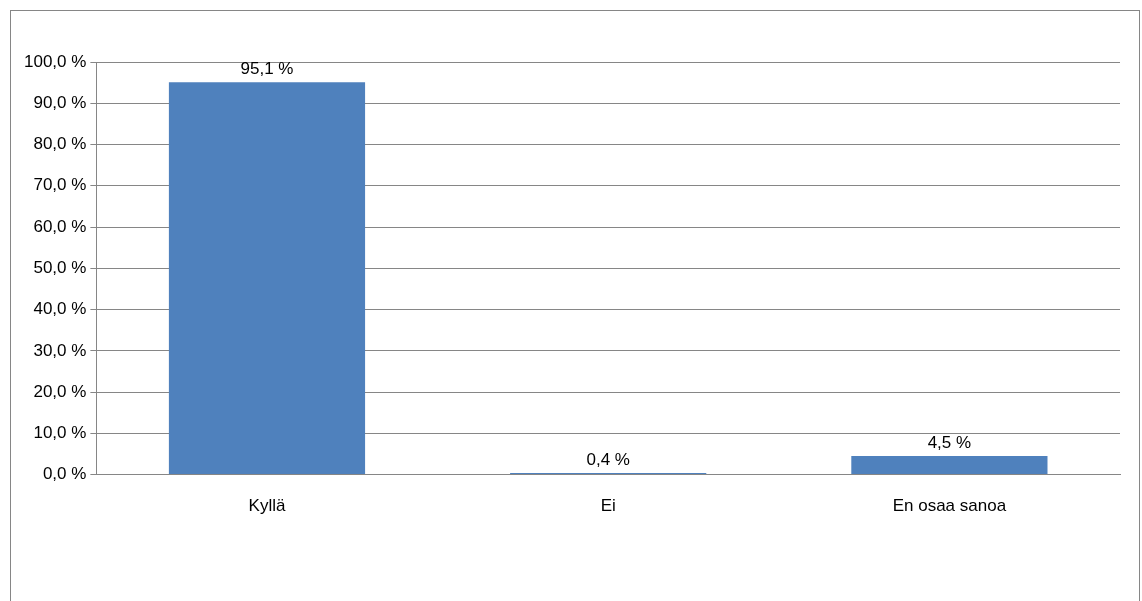  I want to click on data-label: 0,4 %, so click(608, 460).